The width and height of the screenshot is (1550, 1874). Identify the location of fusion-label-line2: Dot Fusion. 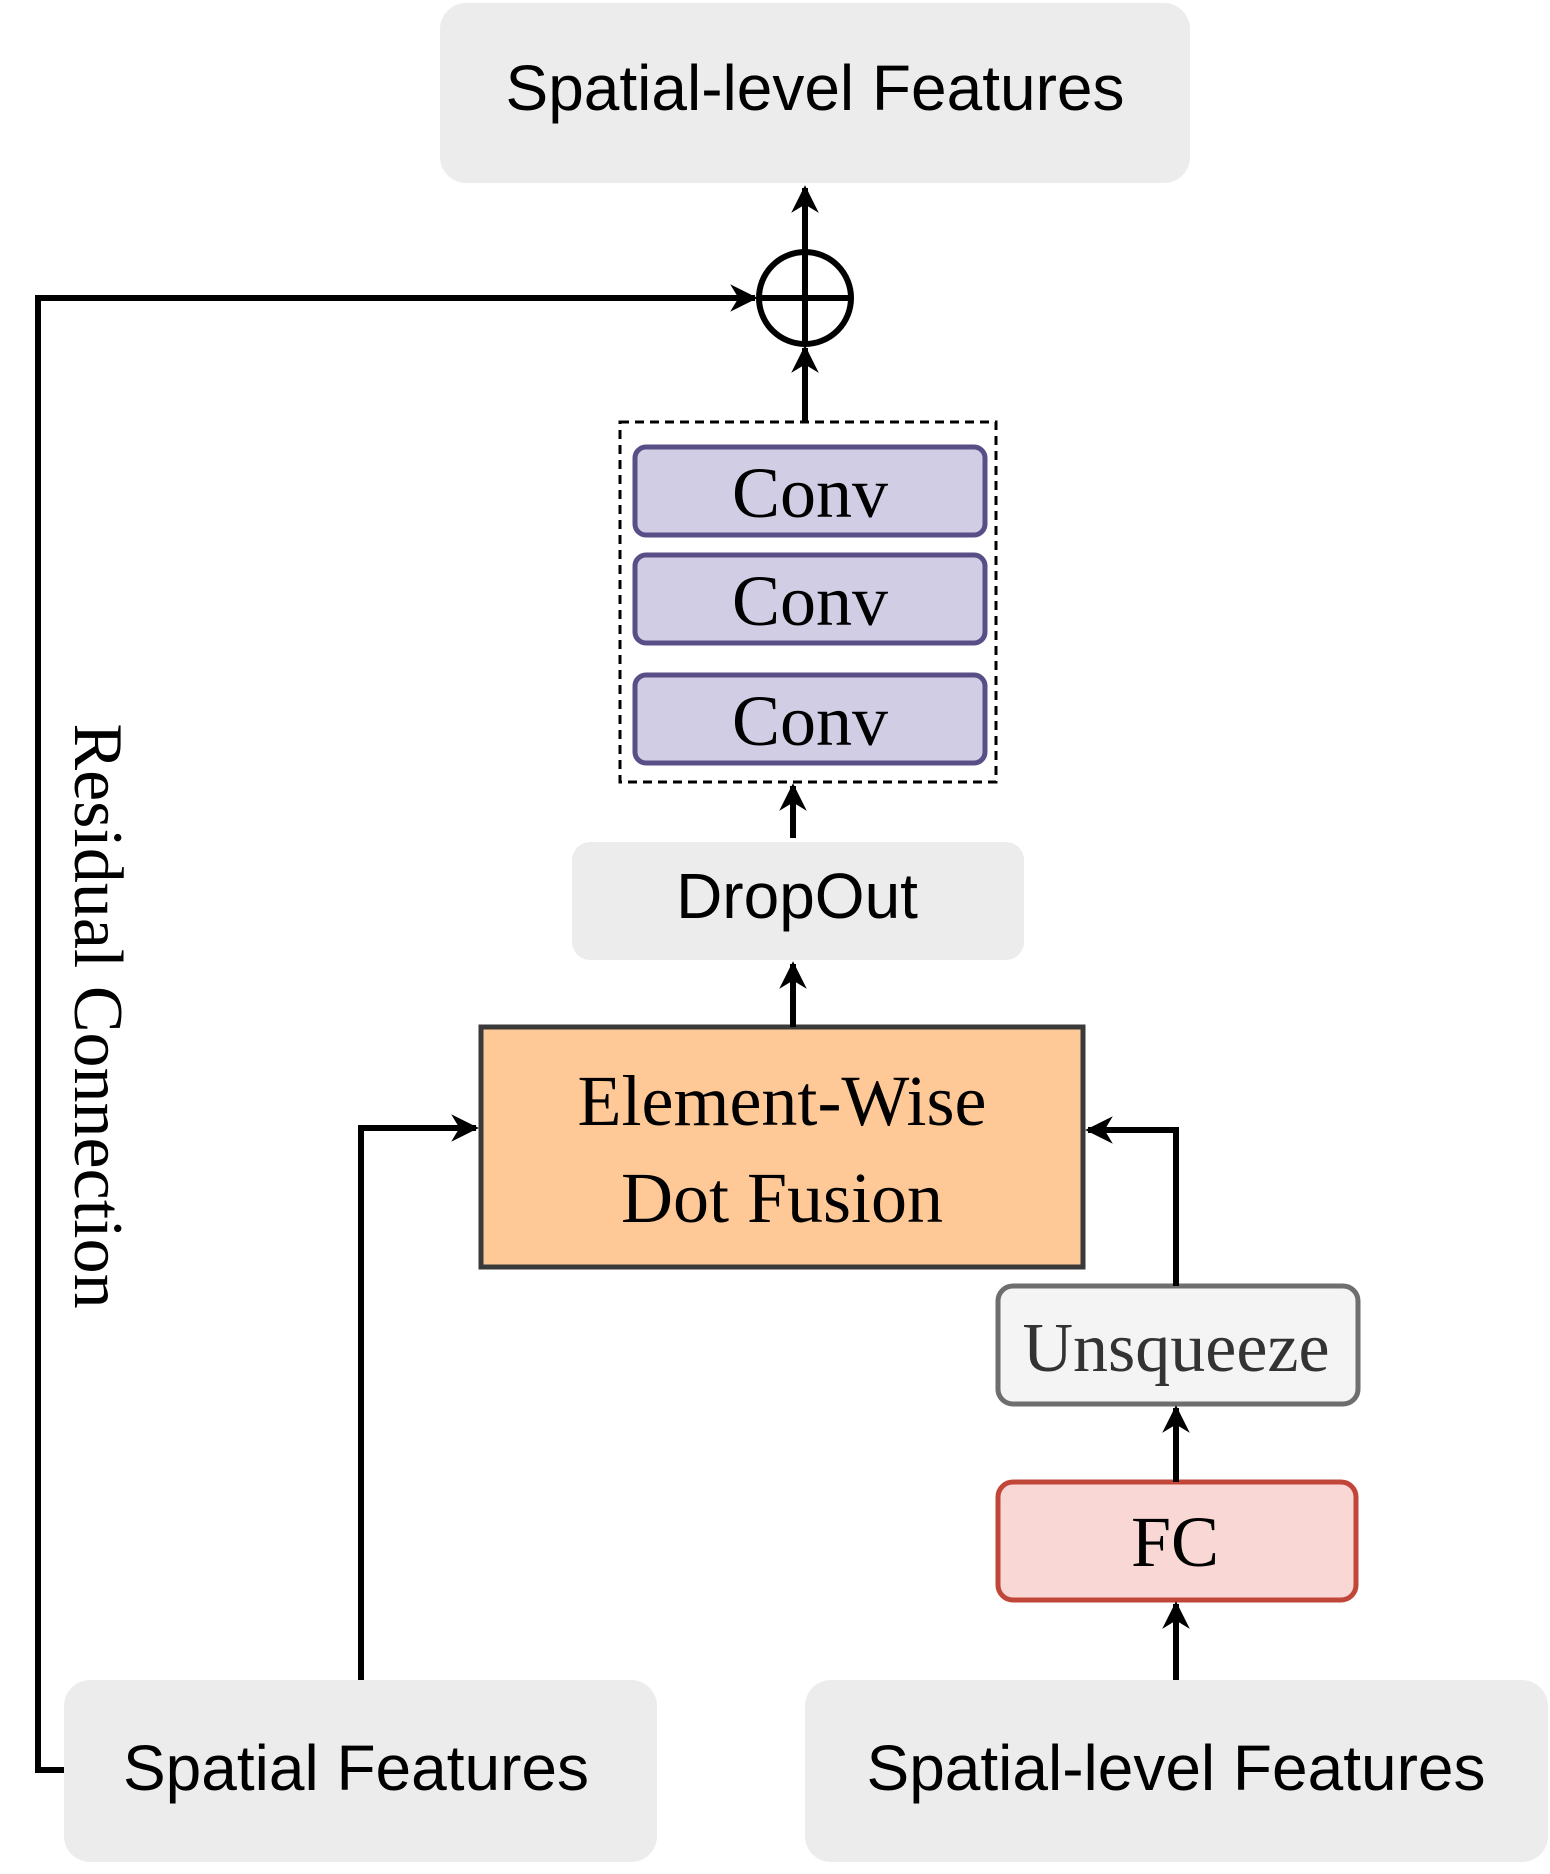
(782, 1198).